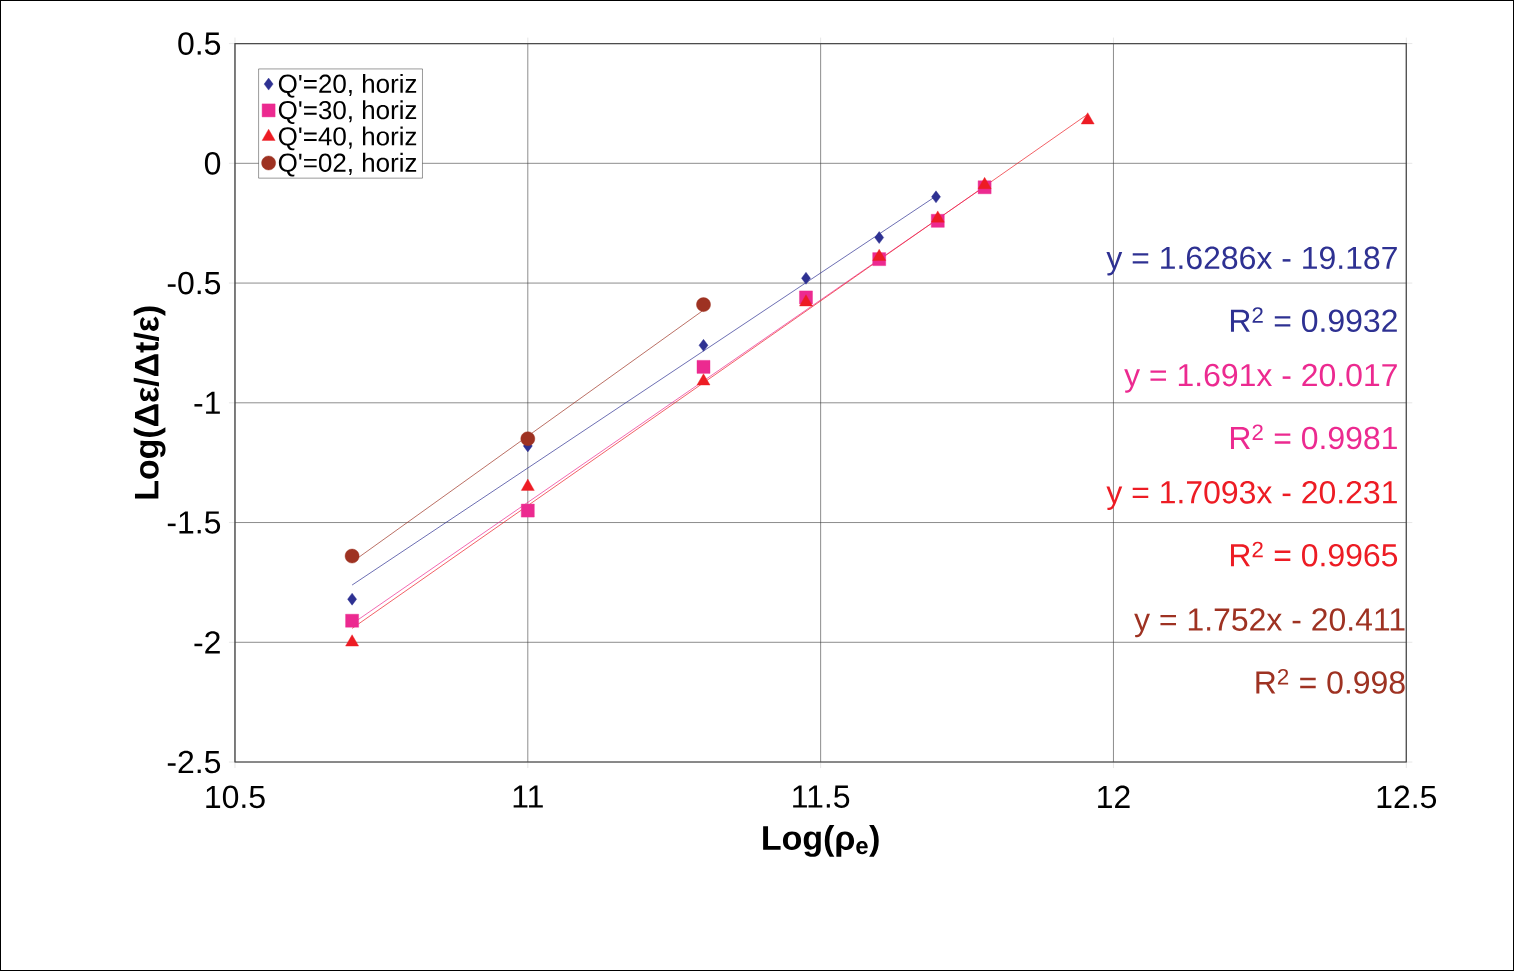 The width and height of the screenshot is (1514, 971). What do you see at coordinates (347, 164) in the screenshot?
I see `legend-label: Q'=02, horiz` at bounding box center [347, 164].